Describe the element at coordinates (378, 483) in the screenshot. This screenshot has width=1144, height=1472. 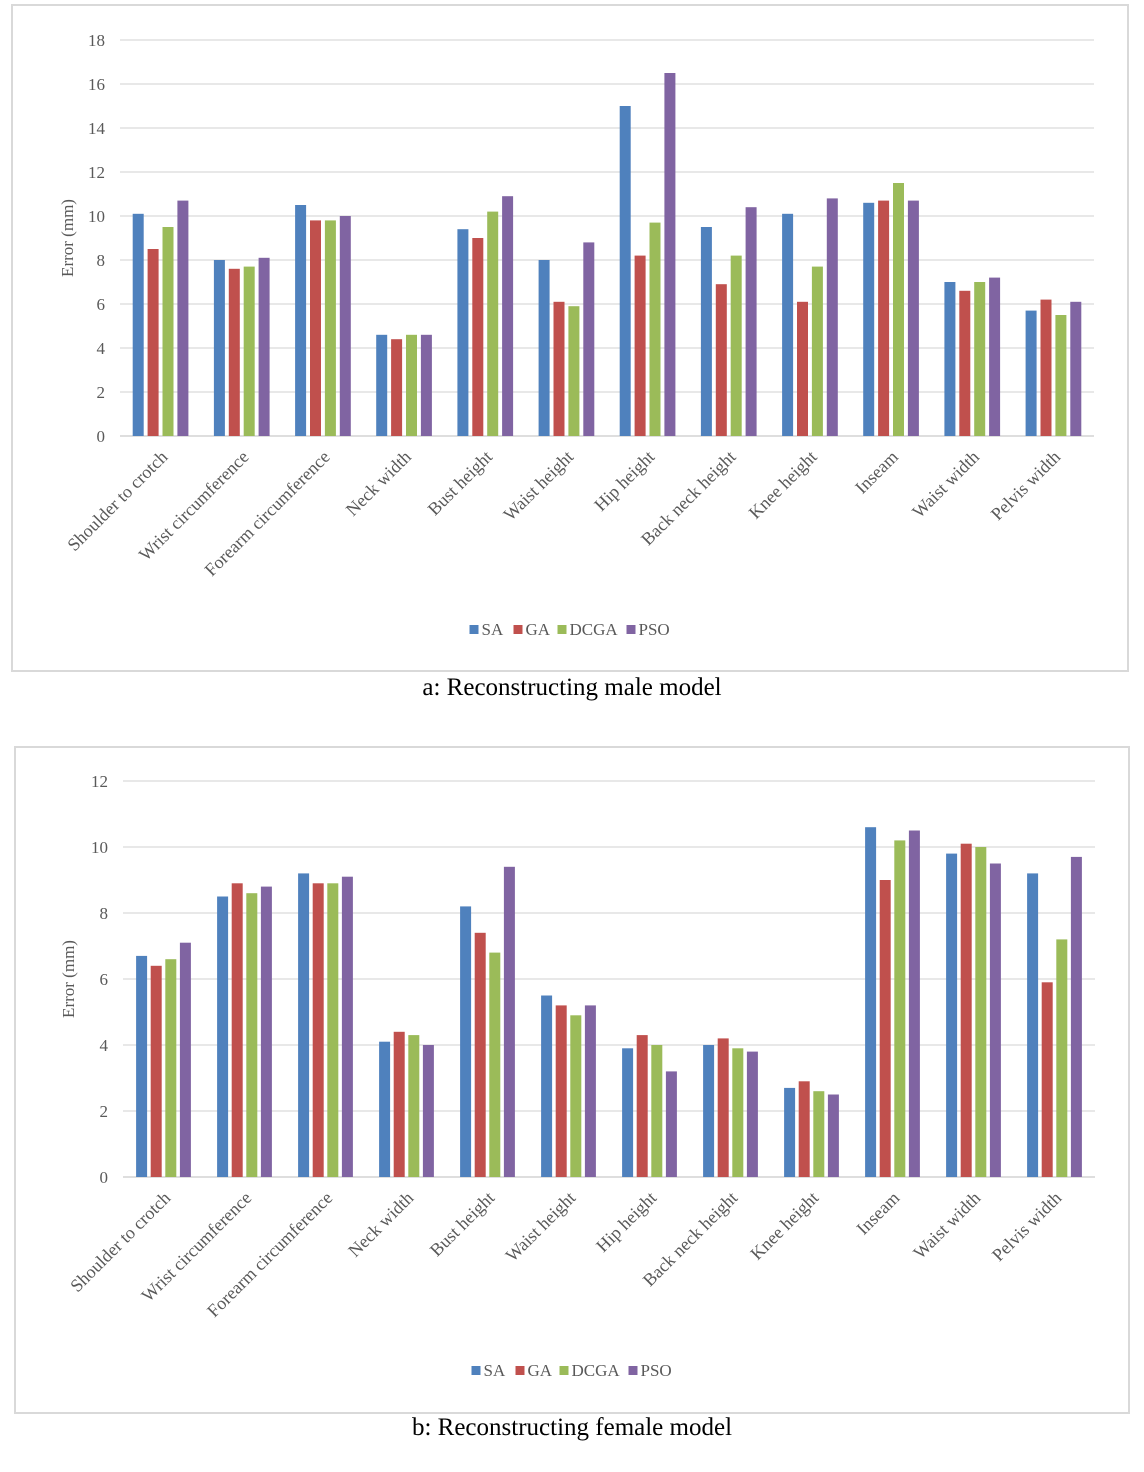
I see `x-tick-label: Neck width` at that location.